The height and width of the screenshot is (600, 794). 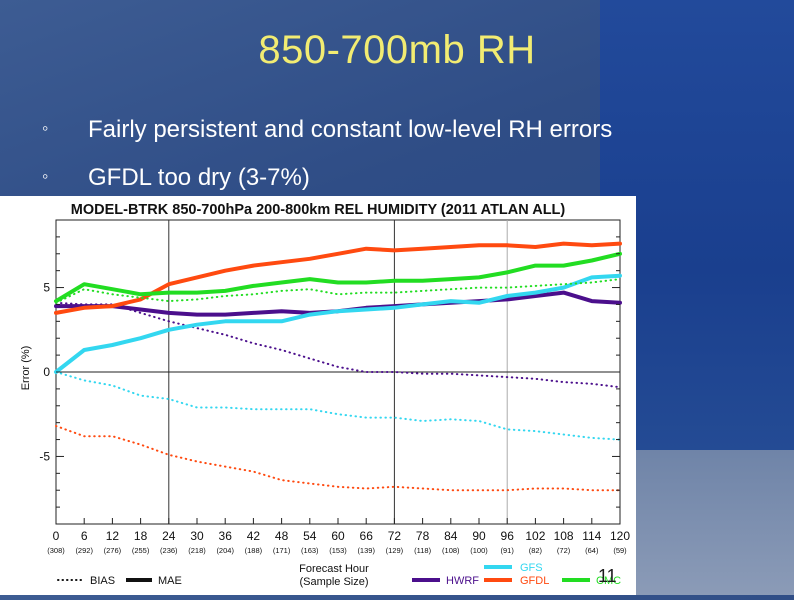 What do you see at coordinates (333, 582) in the screenshot?
I see `x-axis-label-sample: (Sample Size)` at bounding box center [333, 582].